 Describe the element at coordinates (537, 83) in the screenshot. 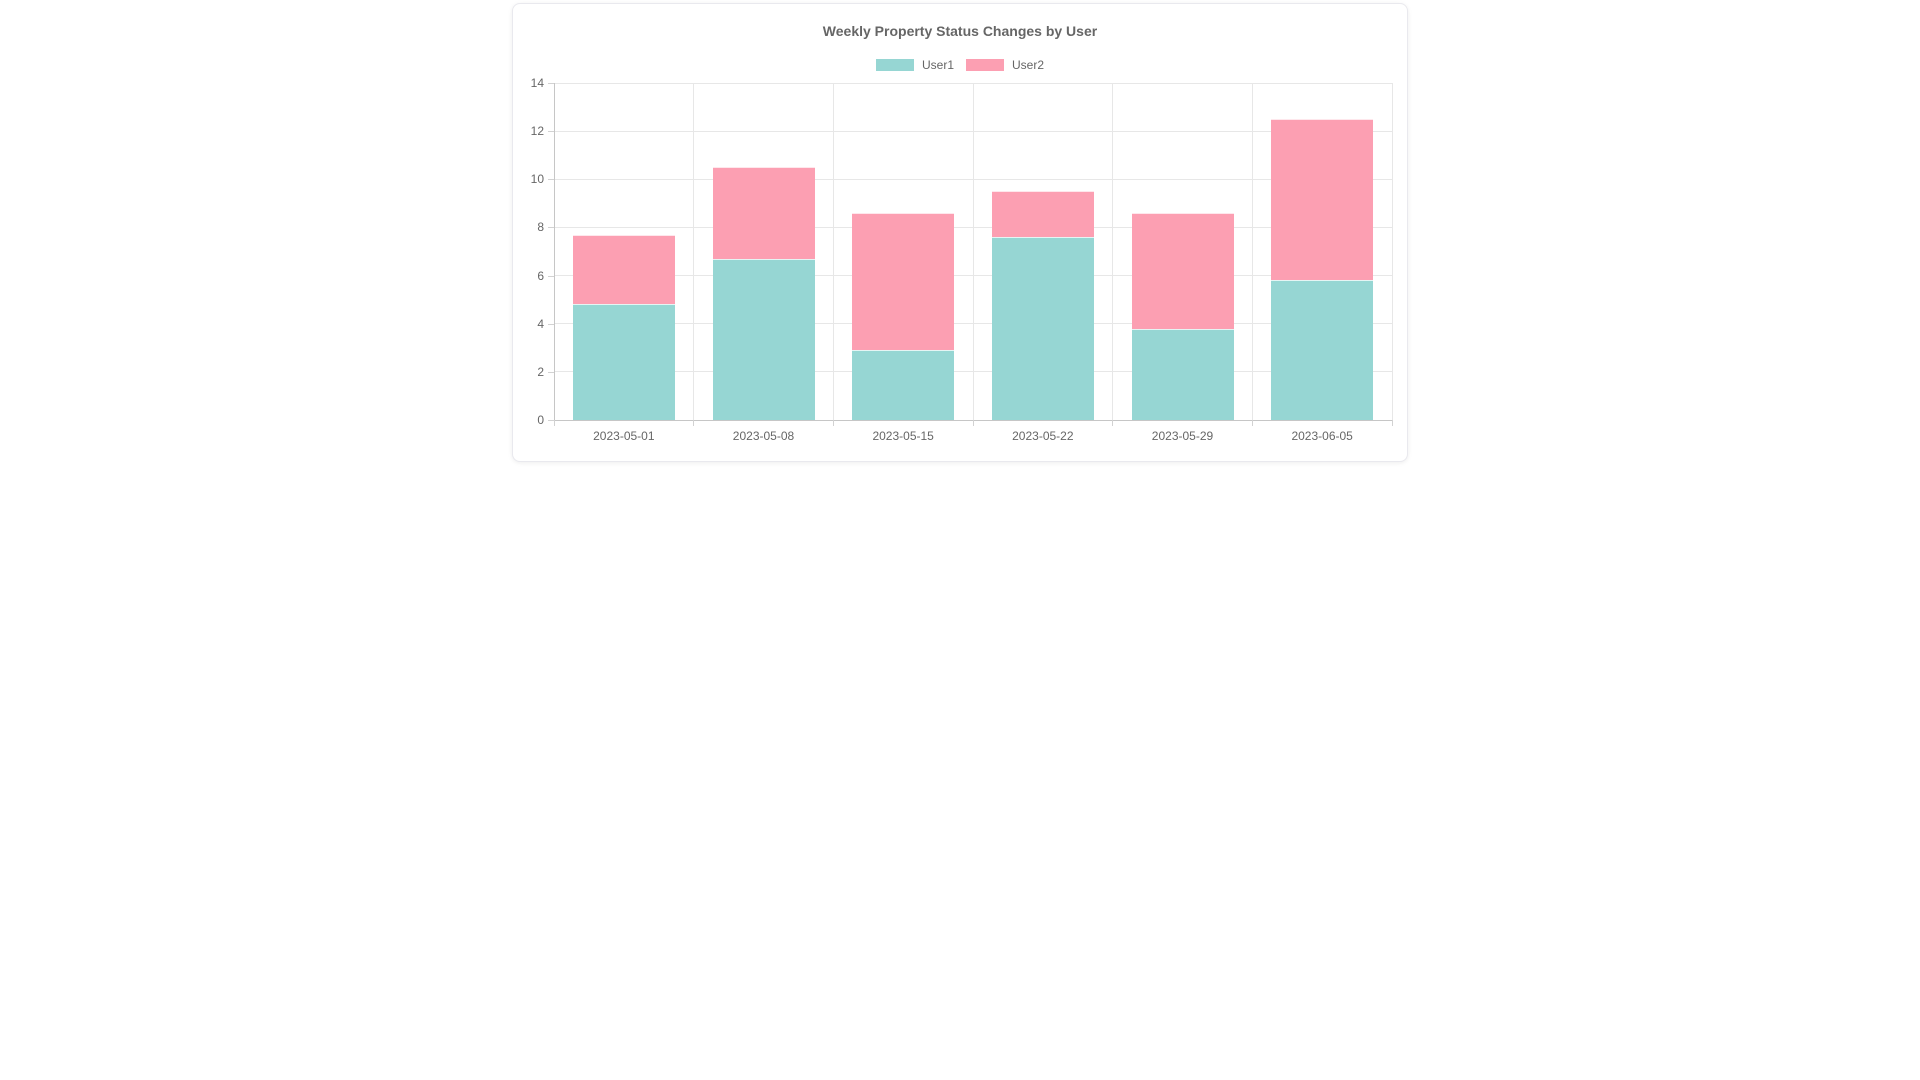

I see `y-tick-label: 14` at that location.